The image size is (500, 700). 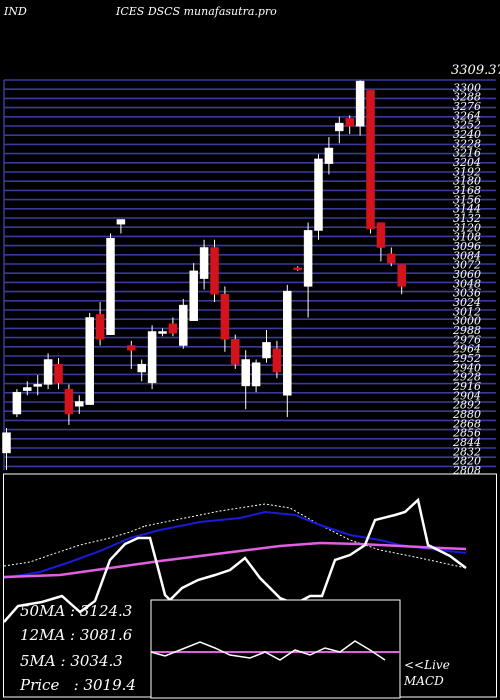 What do you see at coordinates (467, 311) in the screenshot?
I see `price-tick-label: 3012` at bounding box center [467, 311].